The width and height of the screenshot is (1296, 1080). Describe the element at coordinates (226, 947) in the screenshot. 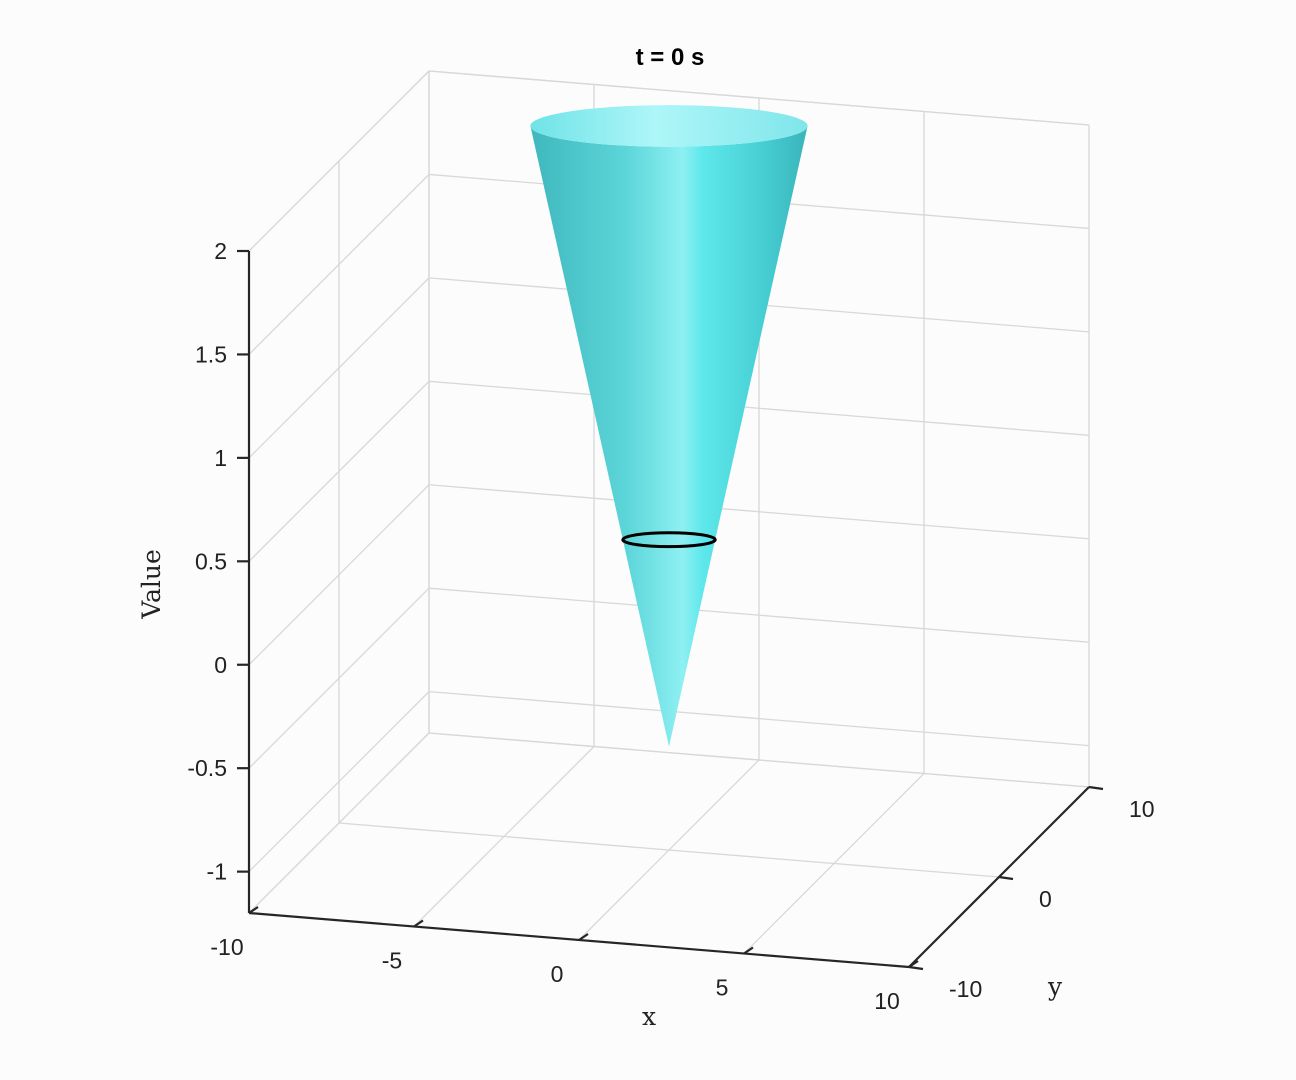

I see `x-tick-label: -10` at that location.